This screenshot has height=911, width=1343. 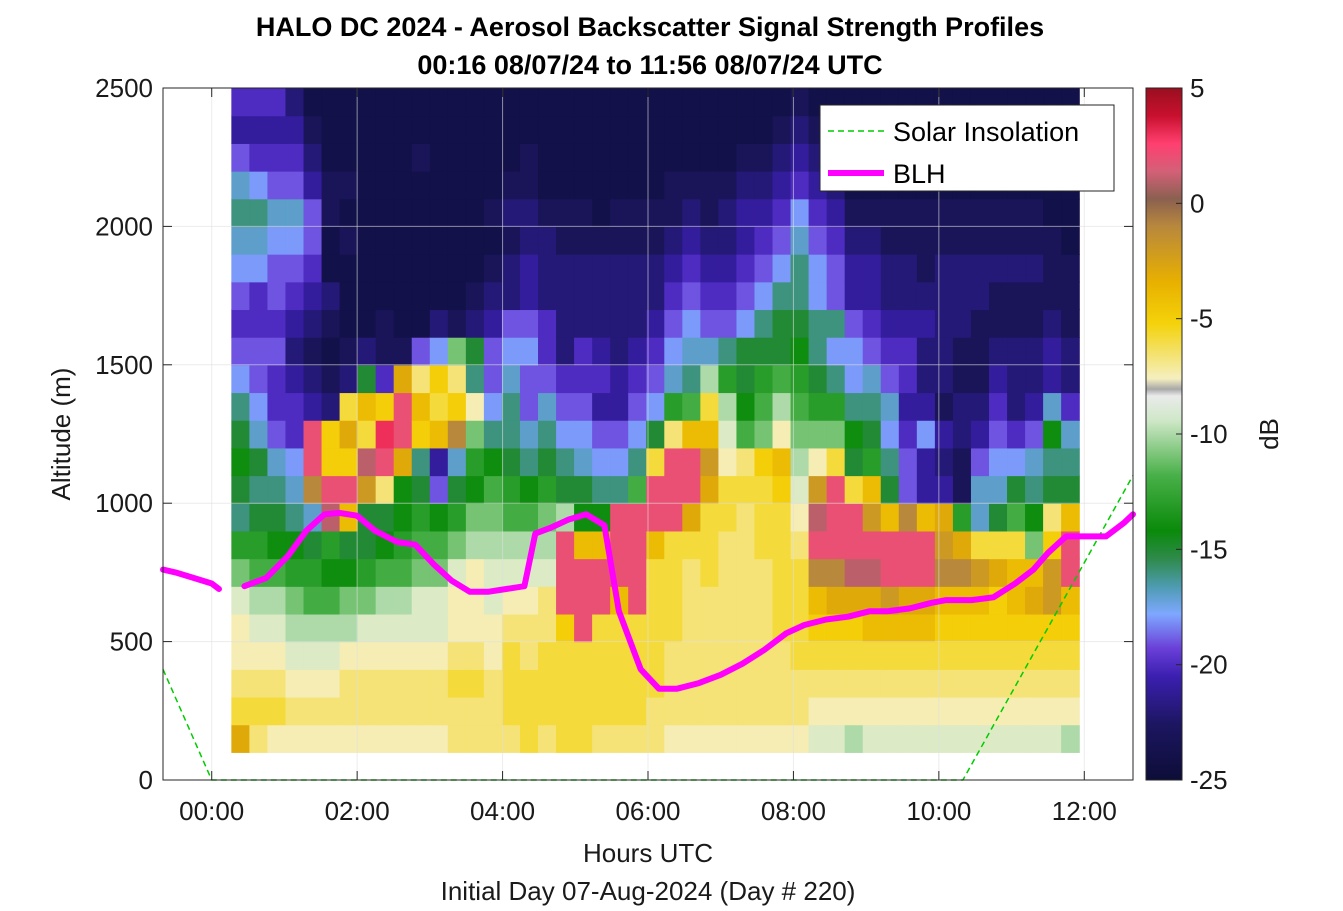 I want to click on y-tick-label: 500, so click(x=131, y=642).